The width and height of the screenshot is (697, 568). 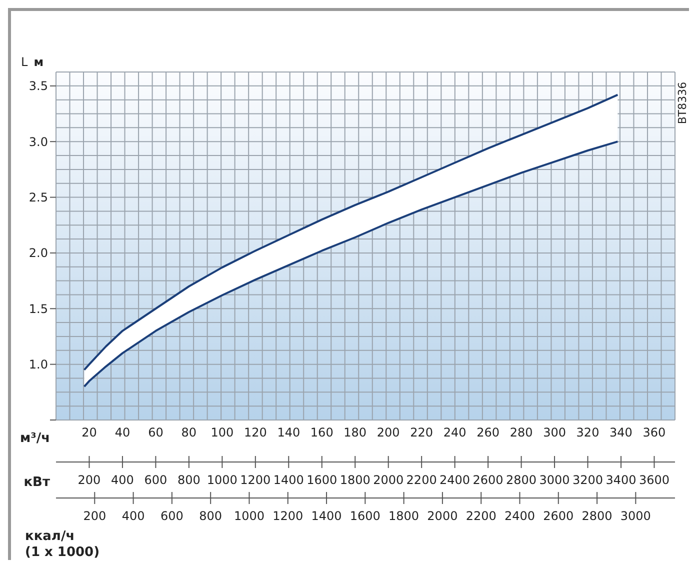 What do you see at coordinates (122, 480) in the screenshot?
I see `x2-tick-label: 400` at bounding box center [122, 480].